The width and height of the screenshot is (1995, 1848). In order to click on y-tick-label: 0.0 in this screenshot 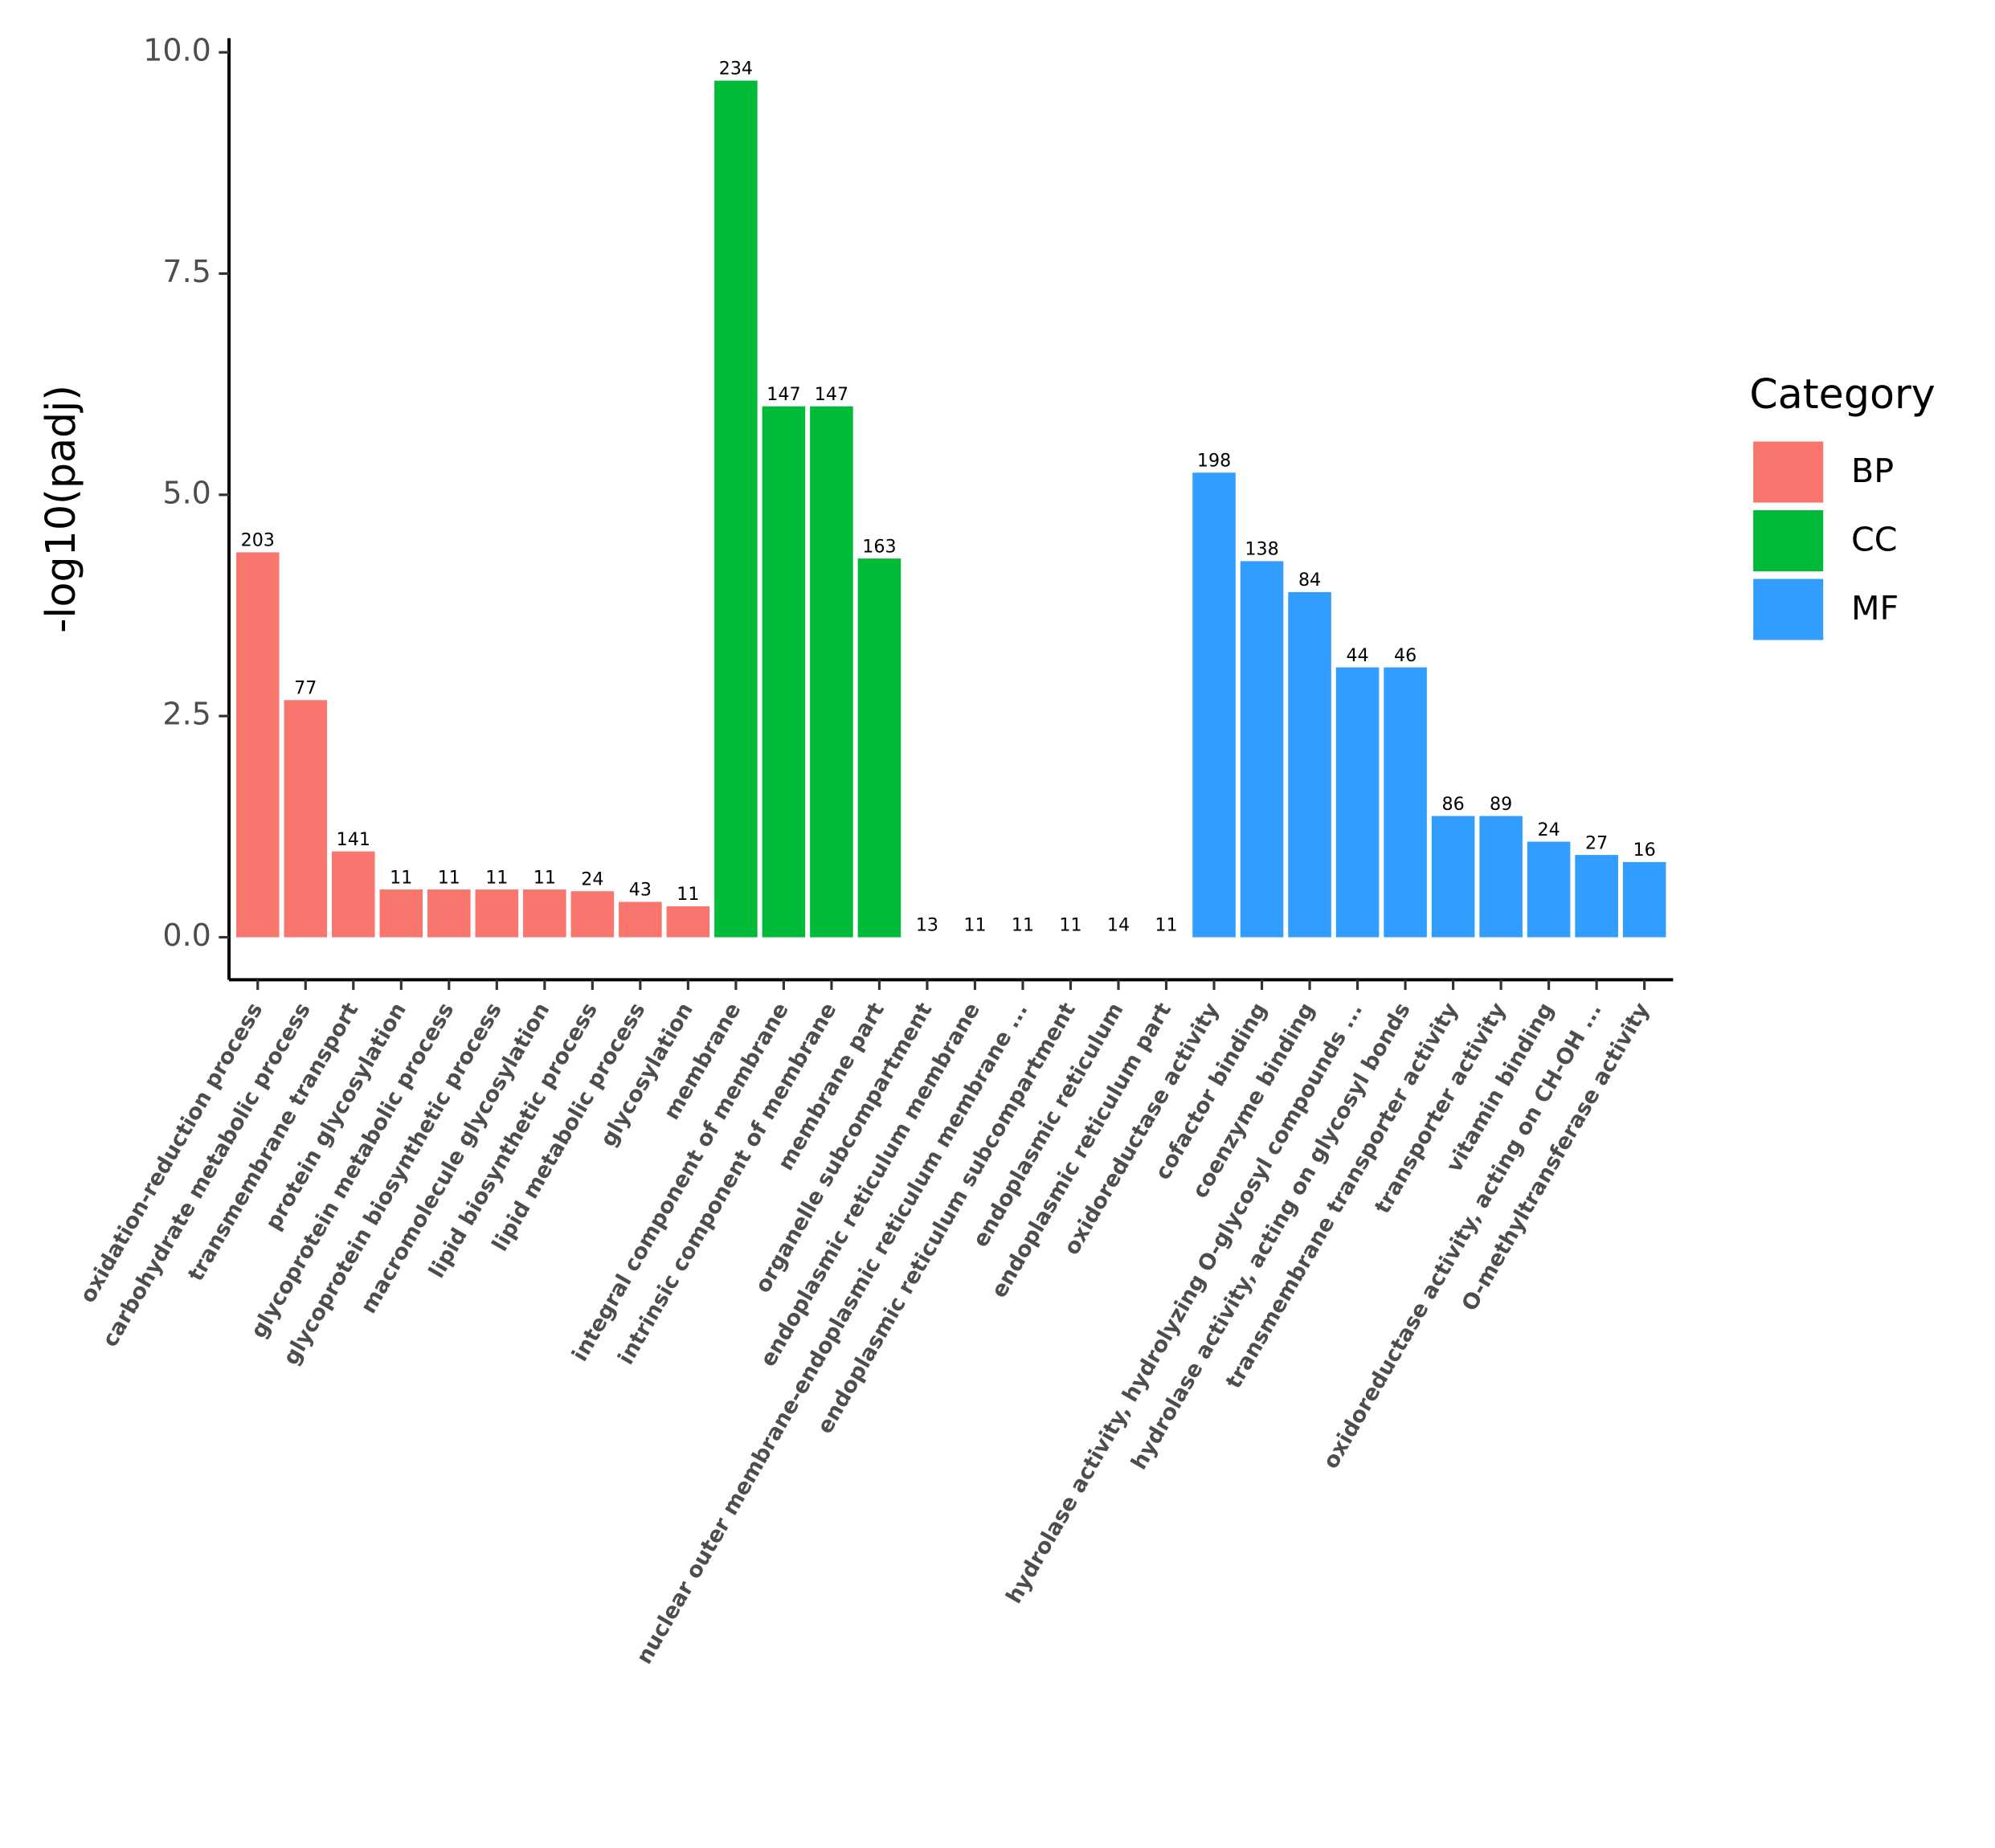, I will do `click(186, 936)`.